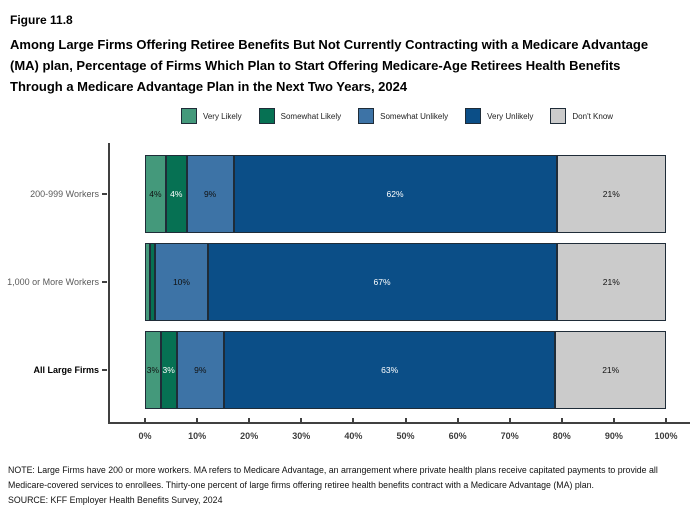 The width and height of the screenshot is (698, 525). I want to click on bar-segment-somewhat-likely, so click(153, 282).